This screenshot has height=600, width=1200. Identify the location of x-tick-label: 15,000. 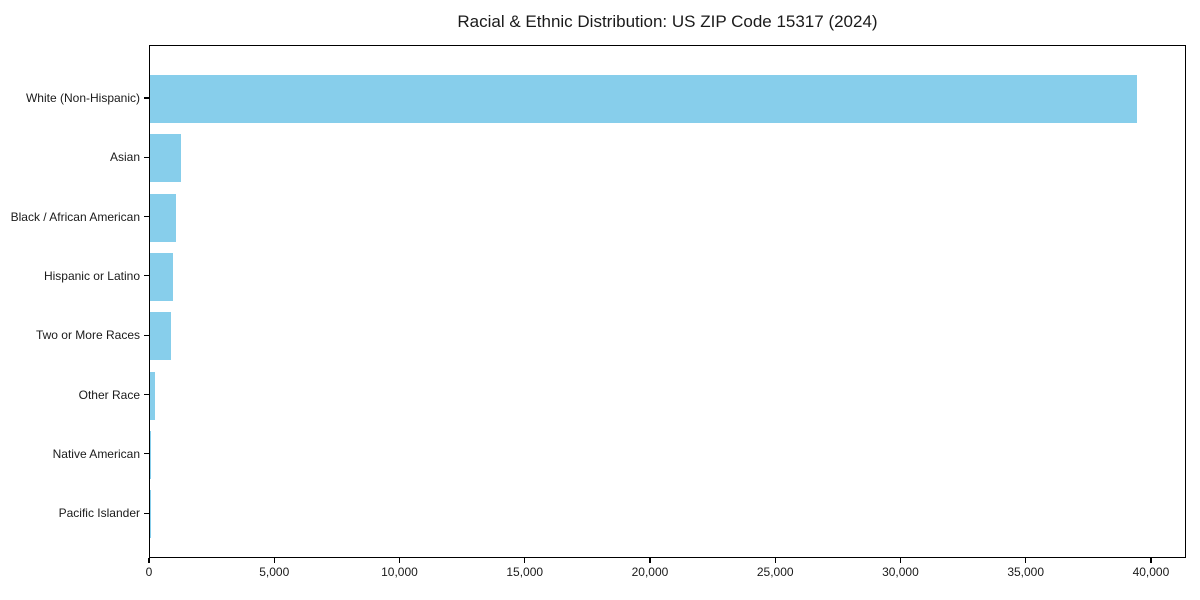
(525, 572).